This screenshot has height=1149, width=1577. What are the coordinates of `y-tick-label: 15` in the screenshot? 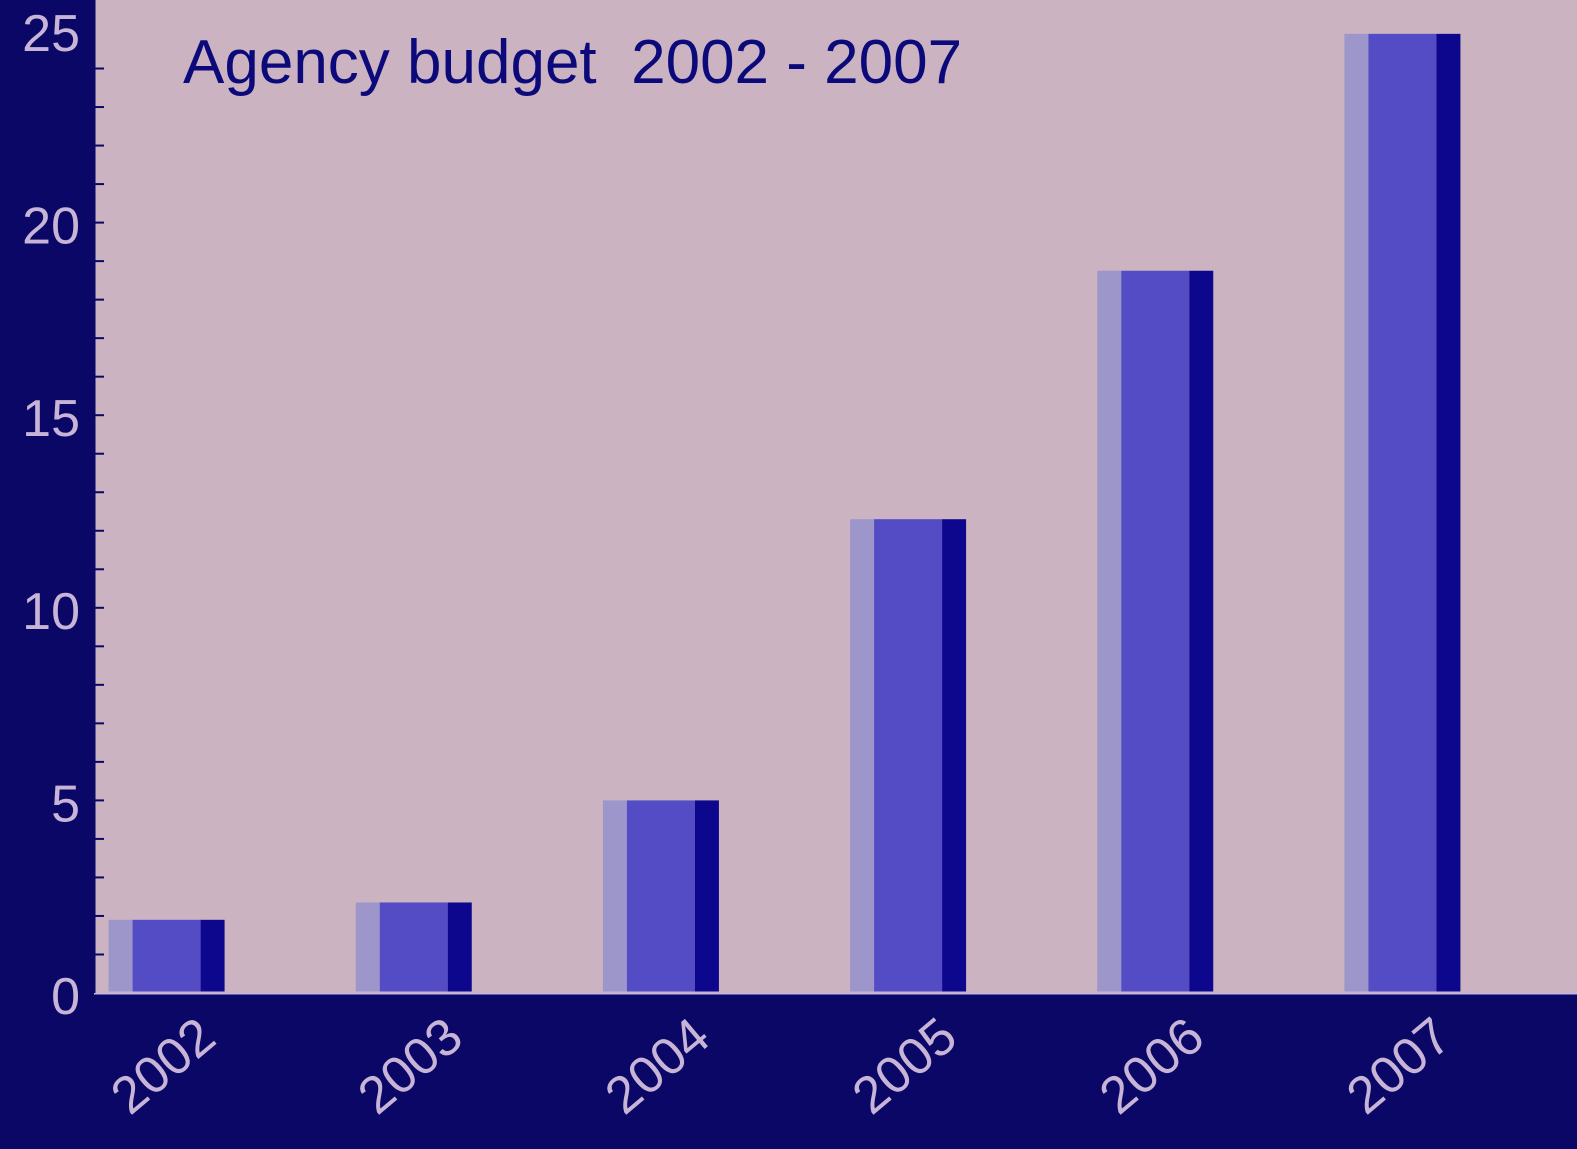 It's located at (51, 419).